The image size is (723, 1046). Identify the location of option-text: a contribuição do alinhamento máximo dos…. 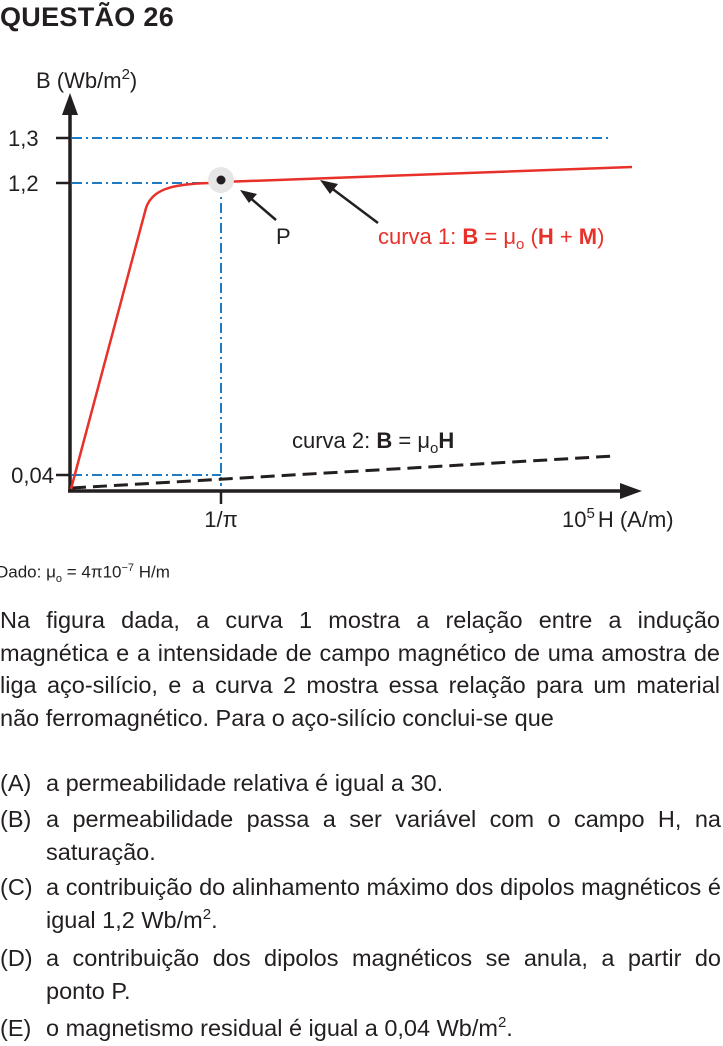
(383, 903).